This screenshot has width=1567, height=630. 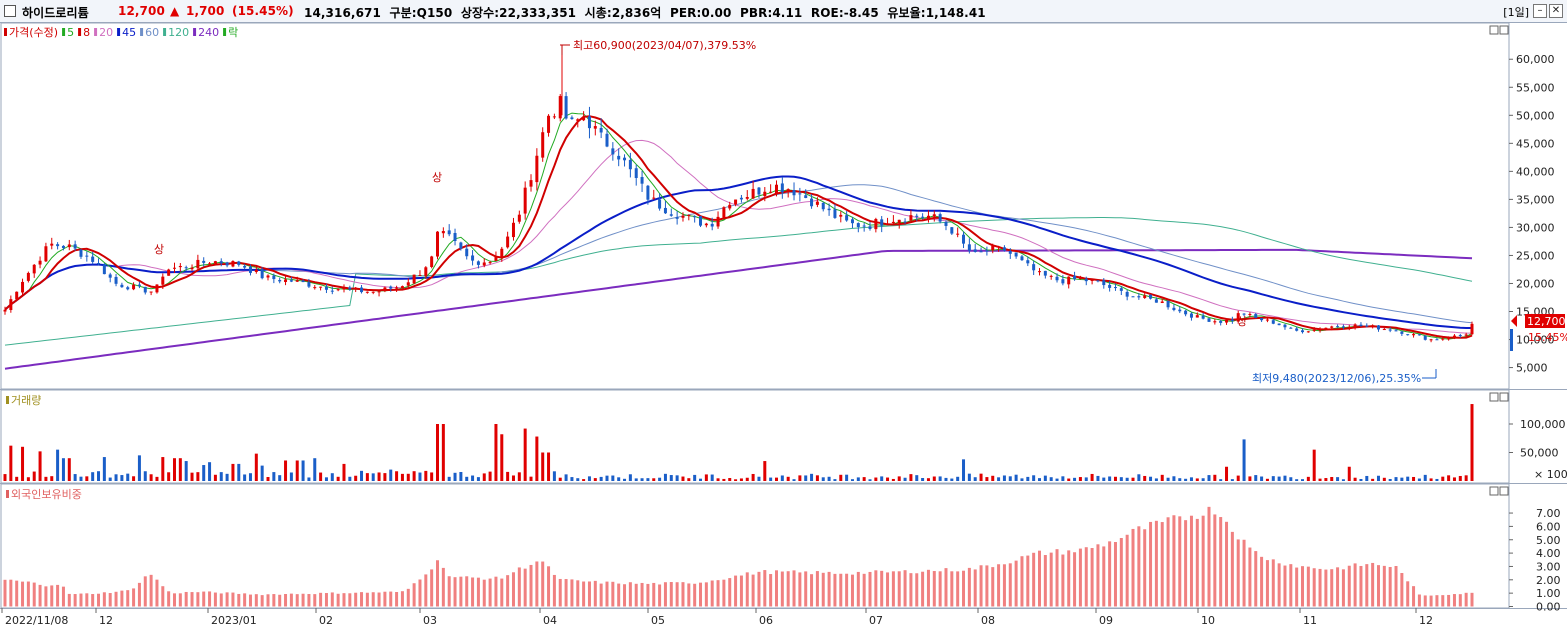 What do you see at coordinates (1540, 11) in the screenshot?
I see `minimize-icon: –` at bounding box center [1540, 11].